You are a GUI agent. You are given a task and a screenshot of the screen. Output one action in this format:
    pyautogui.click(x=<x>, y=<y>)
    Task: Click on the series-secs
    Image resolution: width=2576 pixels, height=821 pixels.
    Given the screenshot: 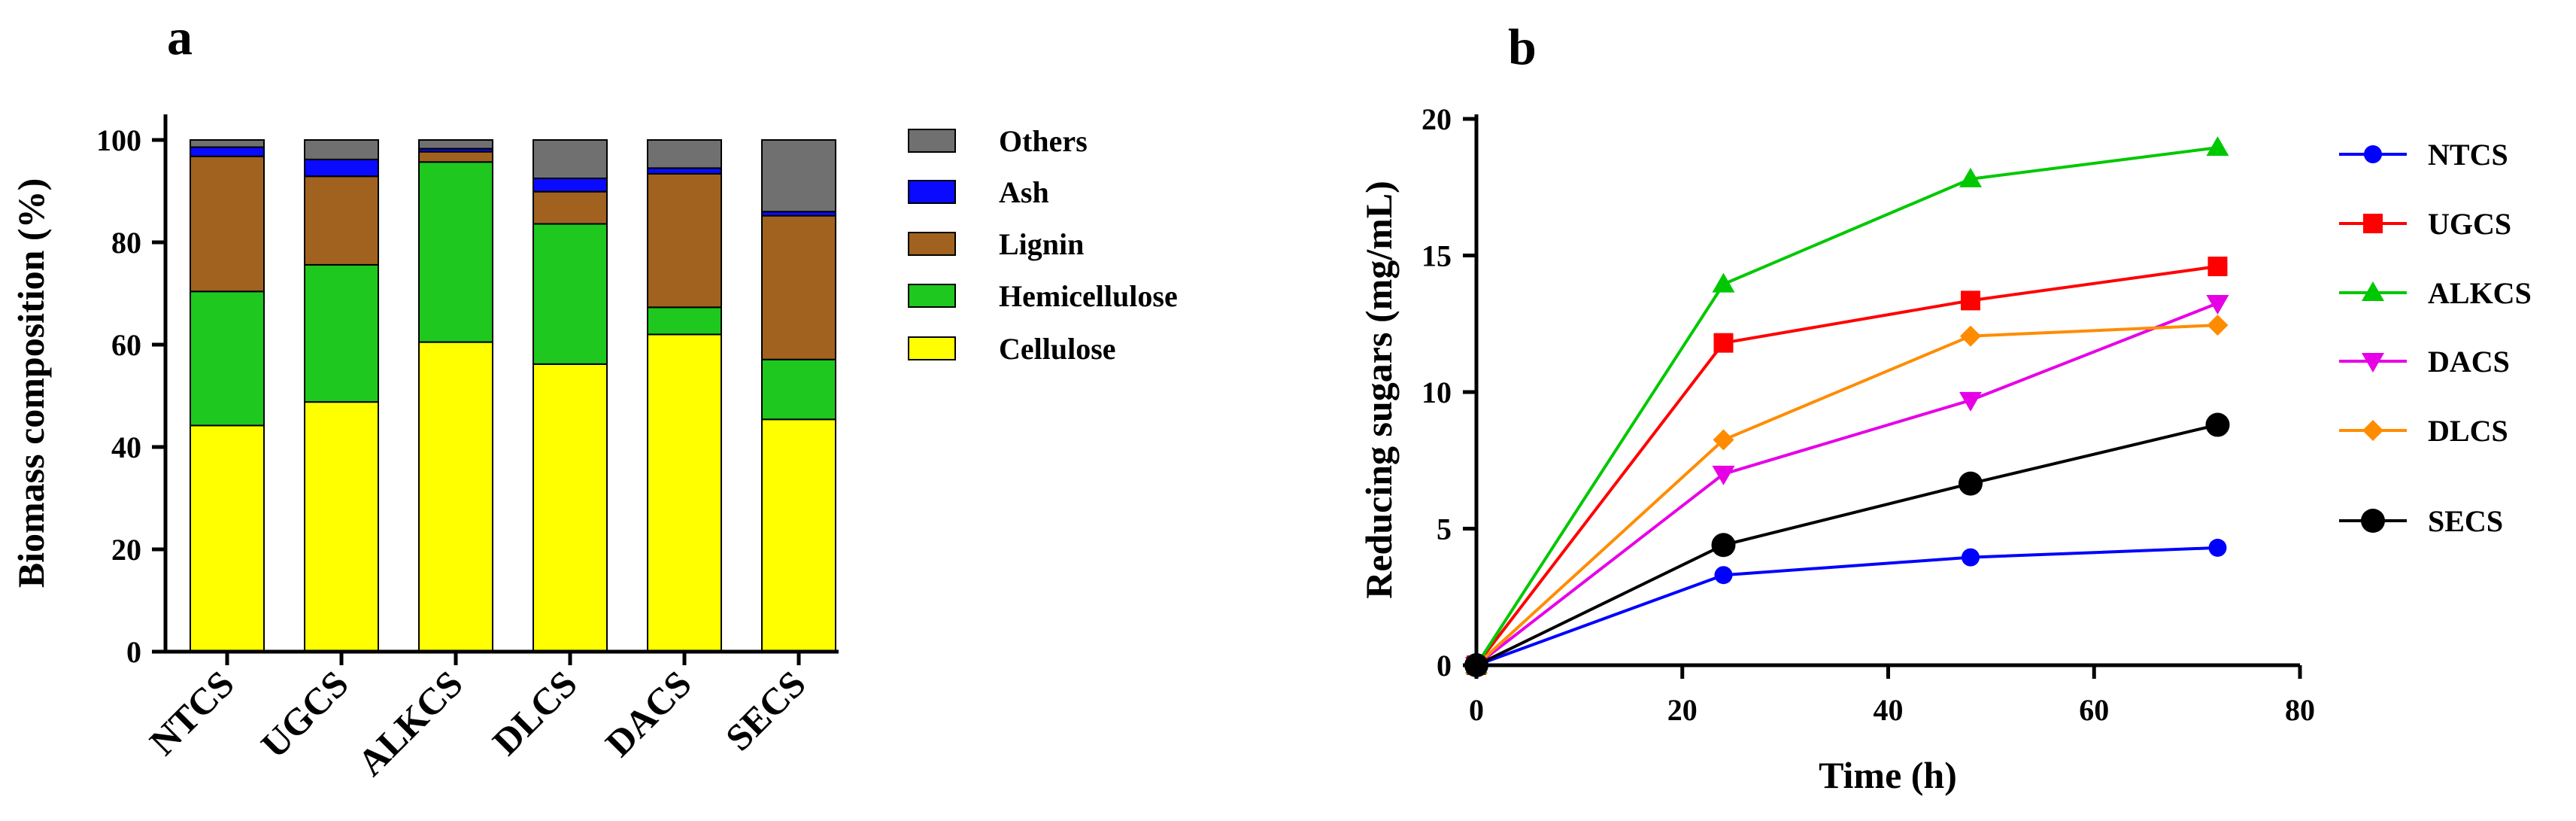 What is the action you would take?
    pyautogui.click(x=1847, y=544)
    